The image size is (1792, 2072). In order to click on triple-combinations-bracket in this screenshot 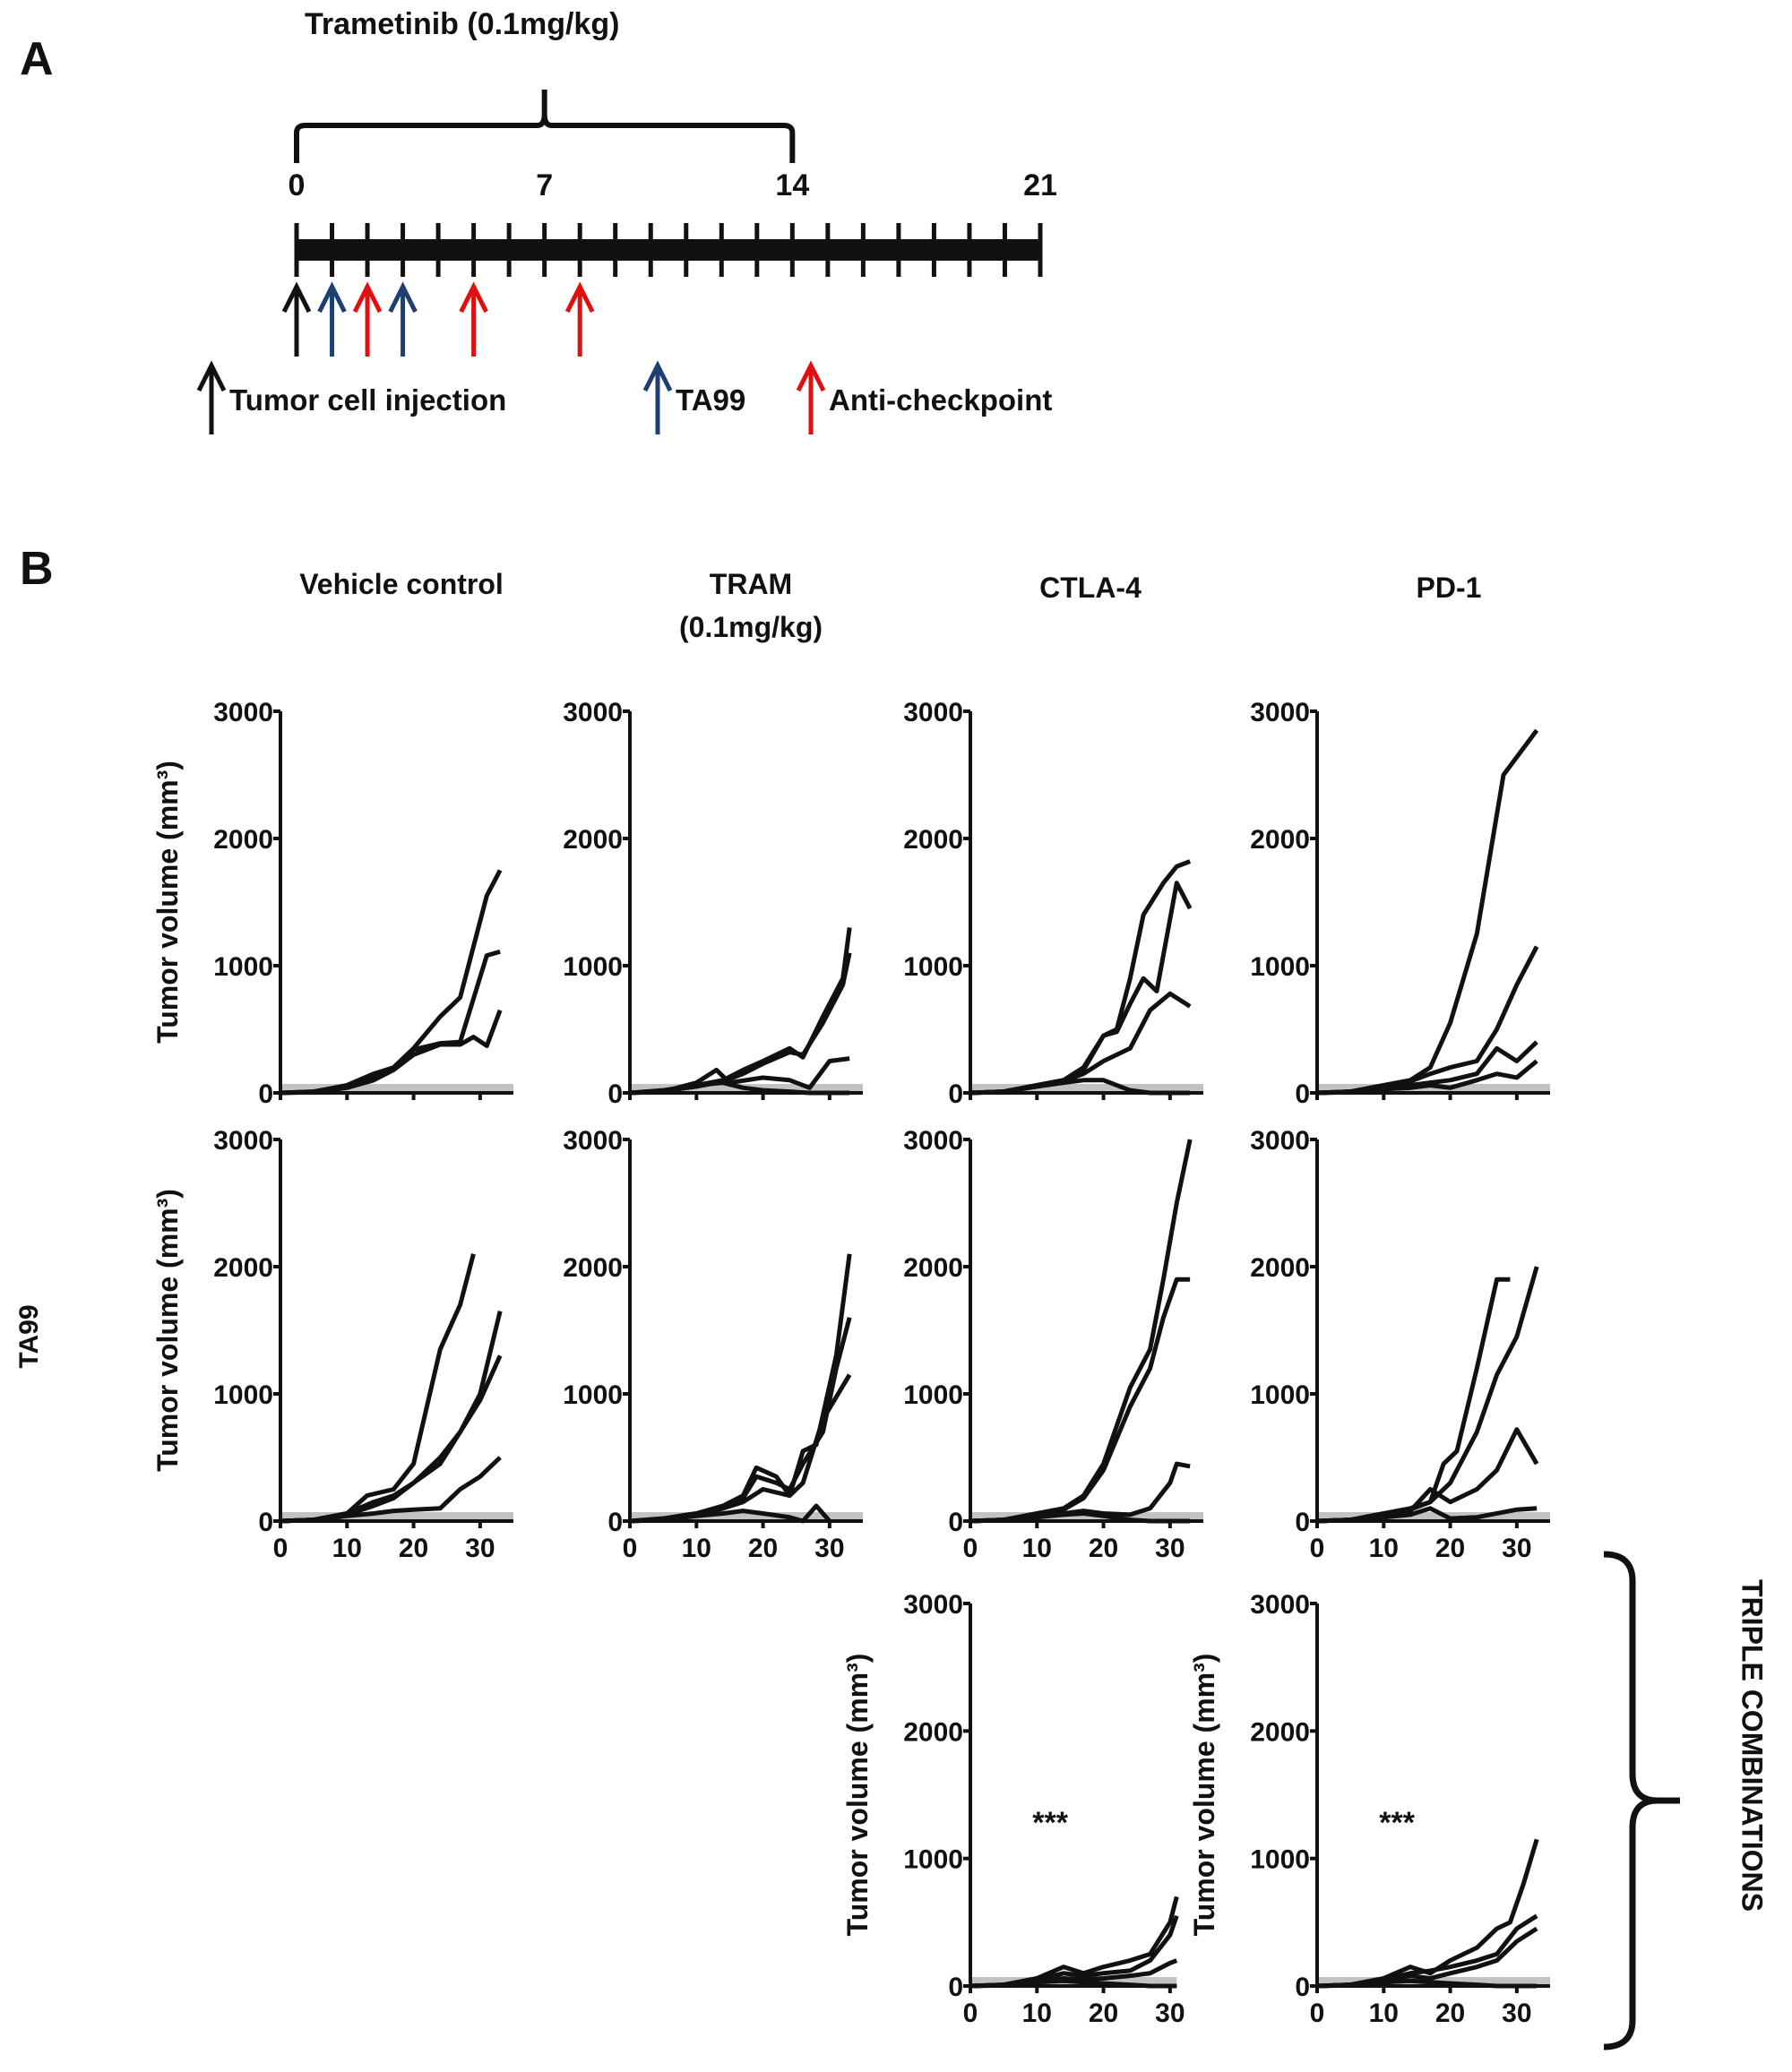, I will do `click(1641, 1801)`.